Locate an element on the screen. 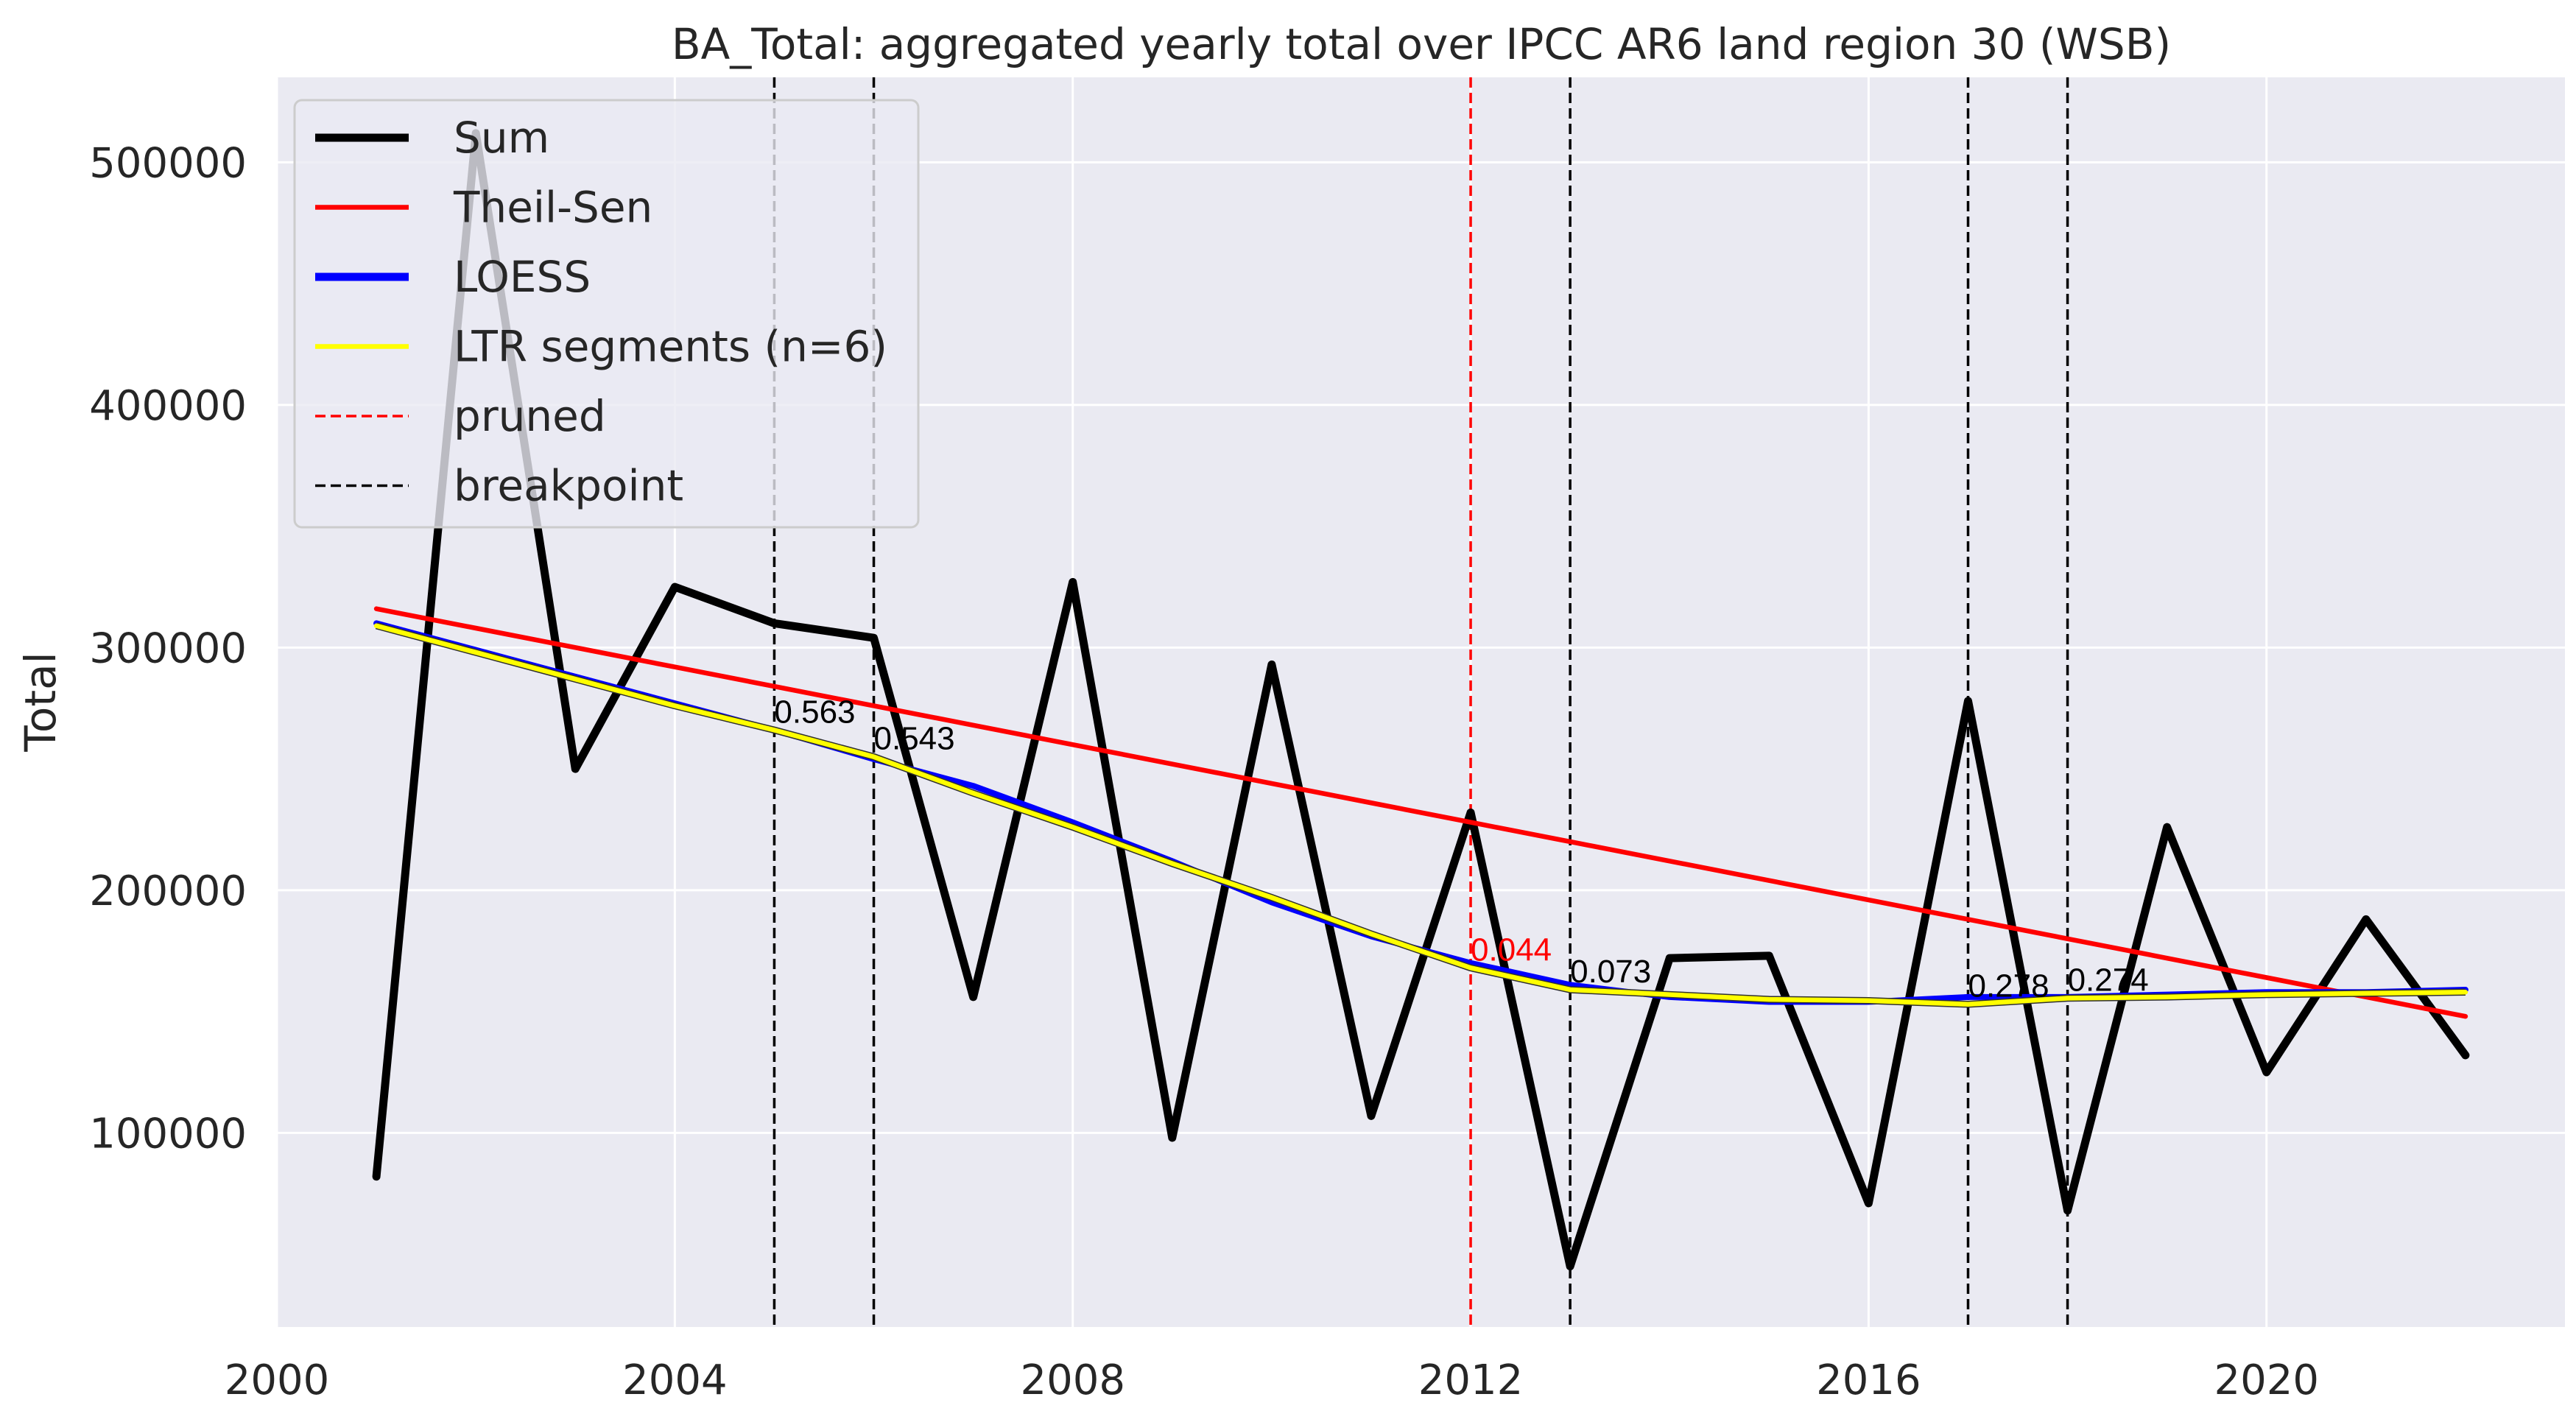 The image size is (2576, 1422). breakpoint-label: 0.274 is located at coordinates (2108, 981).